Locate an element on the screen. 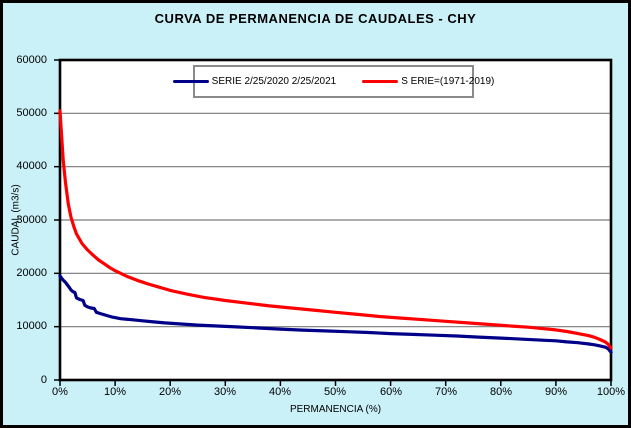  x-tick-label: 10% is located at coordinates (115, 392).